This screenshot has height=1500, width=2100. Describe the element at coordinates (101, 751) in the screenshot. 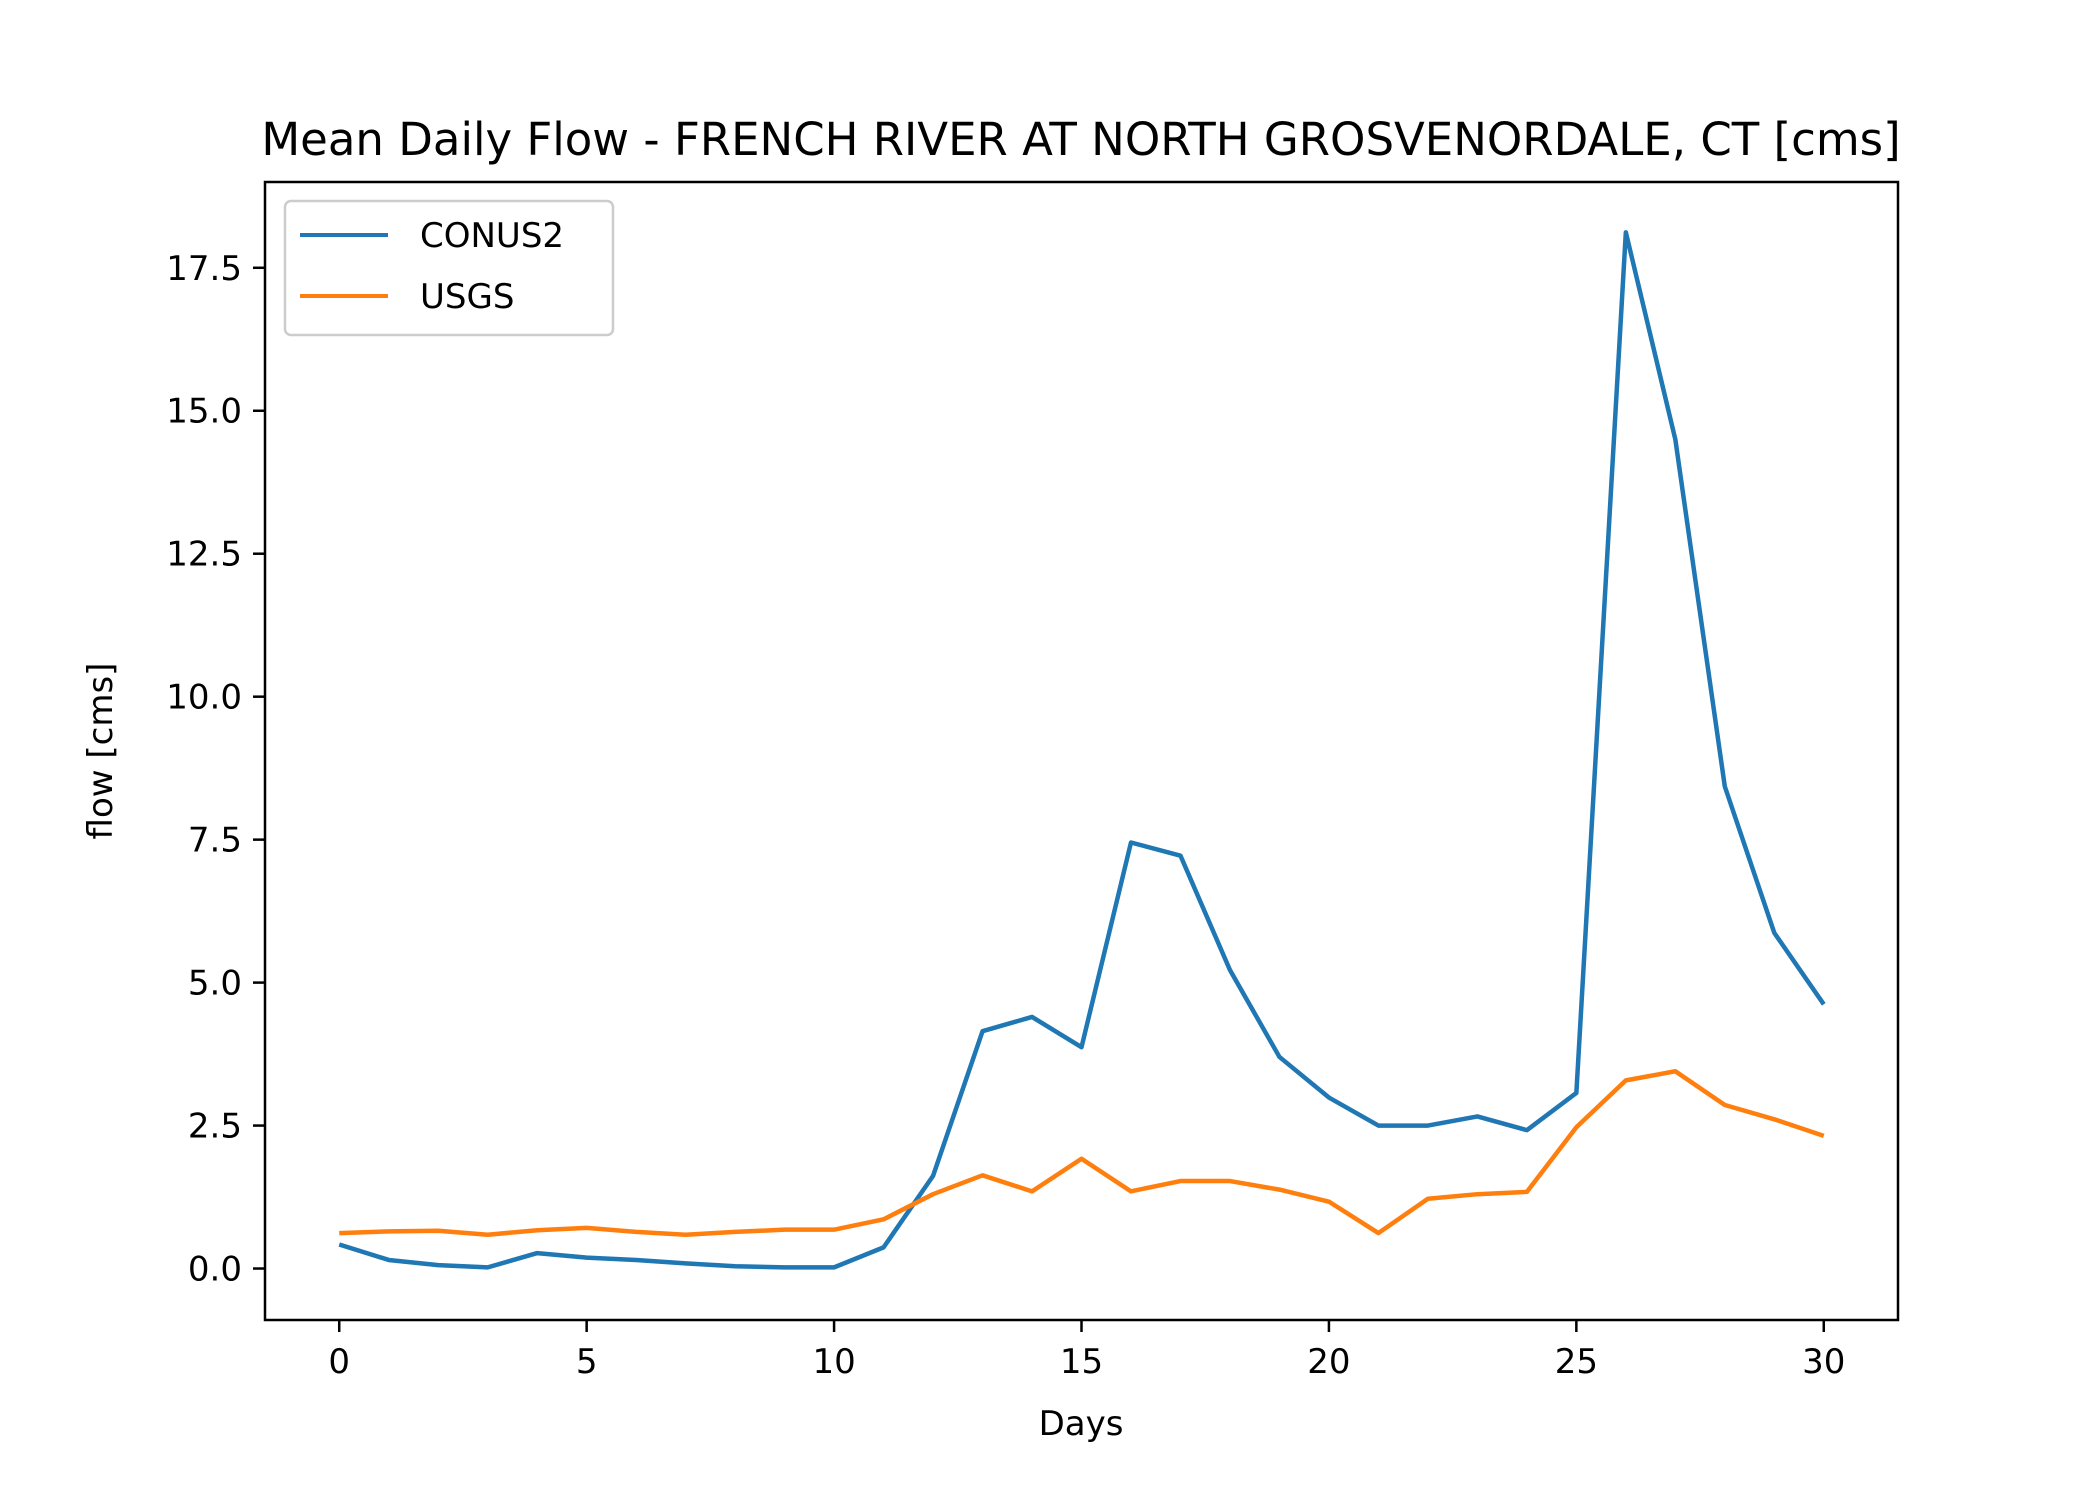

I see `y-axis-label: flow [cms]` at that location.